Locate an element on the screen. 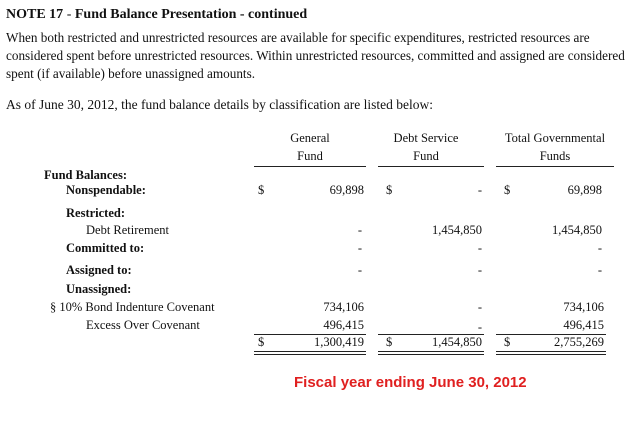  committed-debt: - is located at coordinates (479, 248).